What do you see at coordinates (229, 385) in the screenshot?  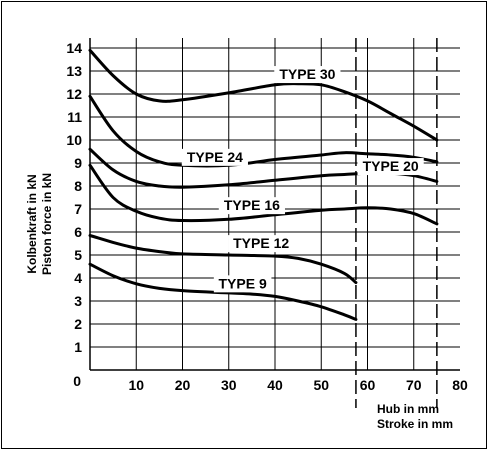 I see `x-tick-label: 30` at bounding box center [229, 385].